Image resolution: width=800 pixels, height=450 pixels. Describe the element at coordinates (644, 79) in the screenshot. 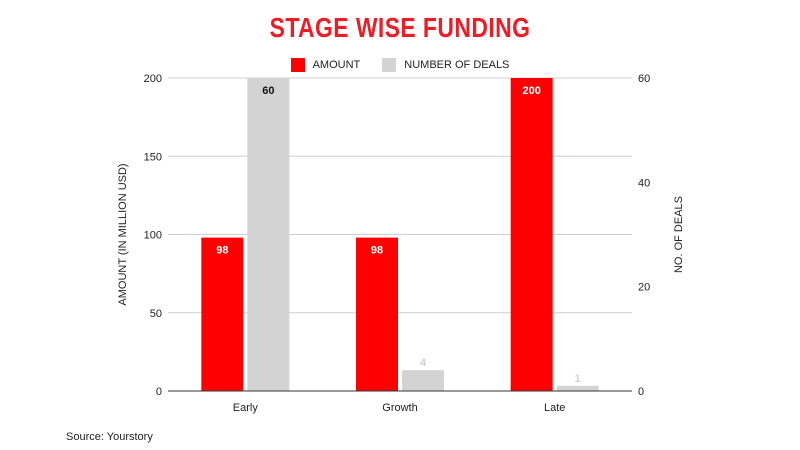

I see `y-right-tick-label: 60` at that location.